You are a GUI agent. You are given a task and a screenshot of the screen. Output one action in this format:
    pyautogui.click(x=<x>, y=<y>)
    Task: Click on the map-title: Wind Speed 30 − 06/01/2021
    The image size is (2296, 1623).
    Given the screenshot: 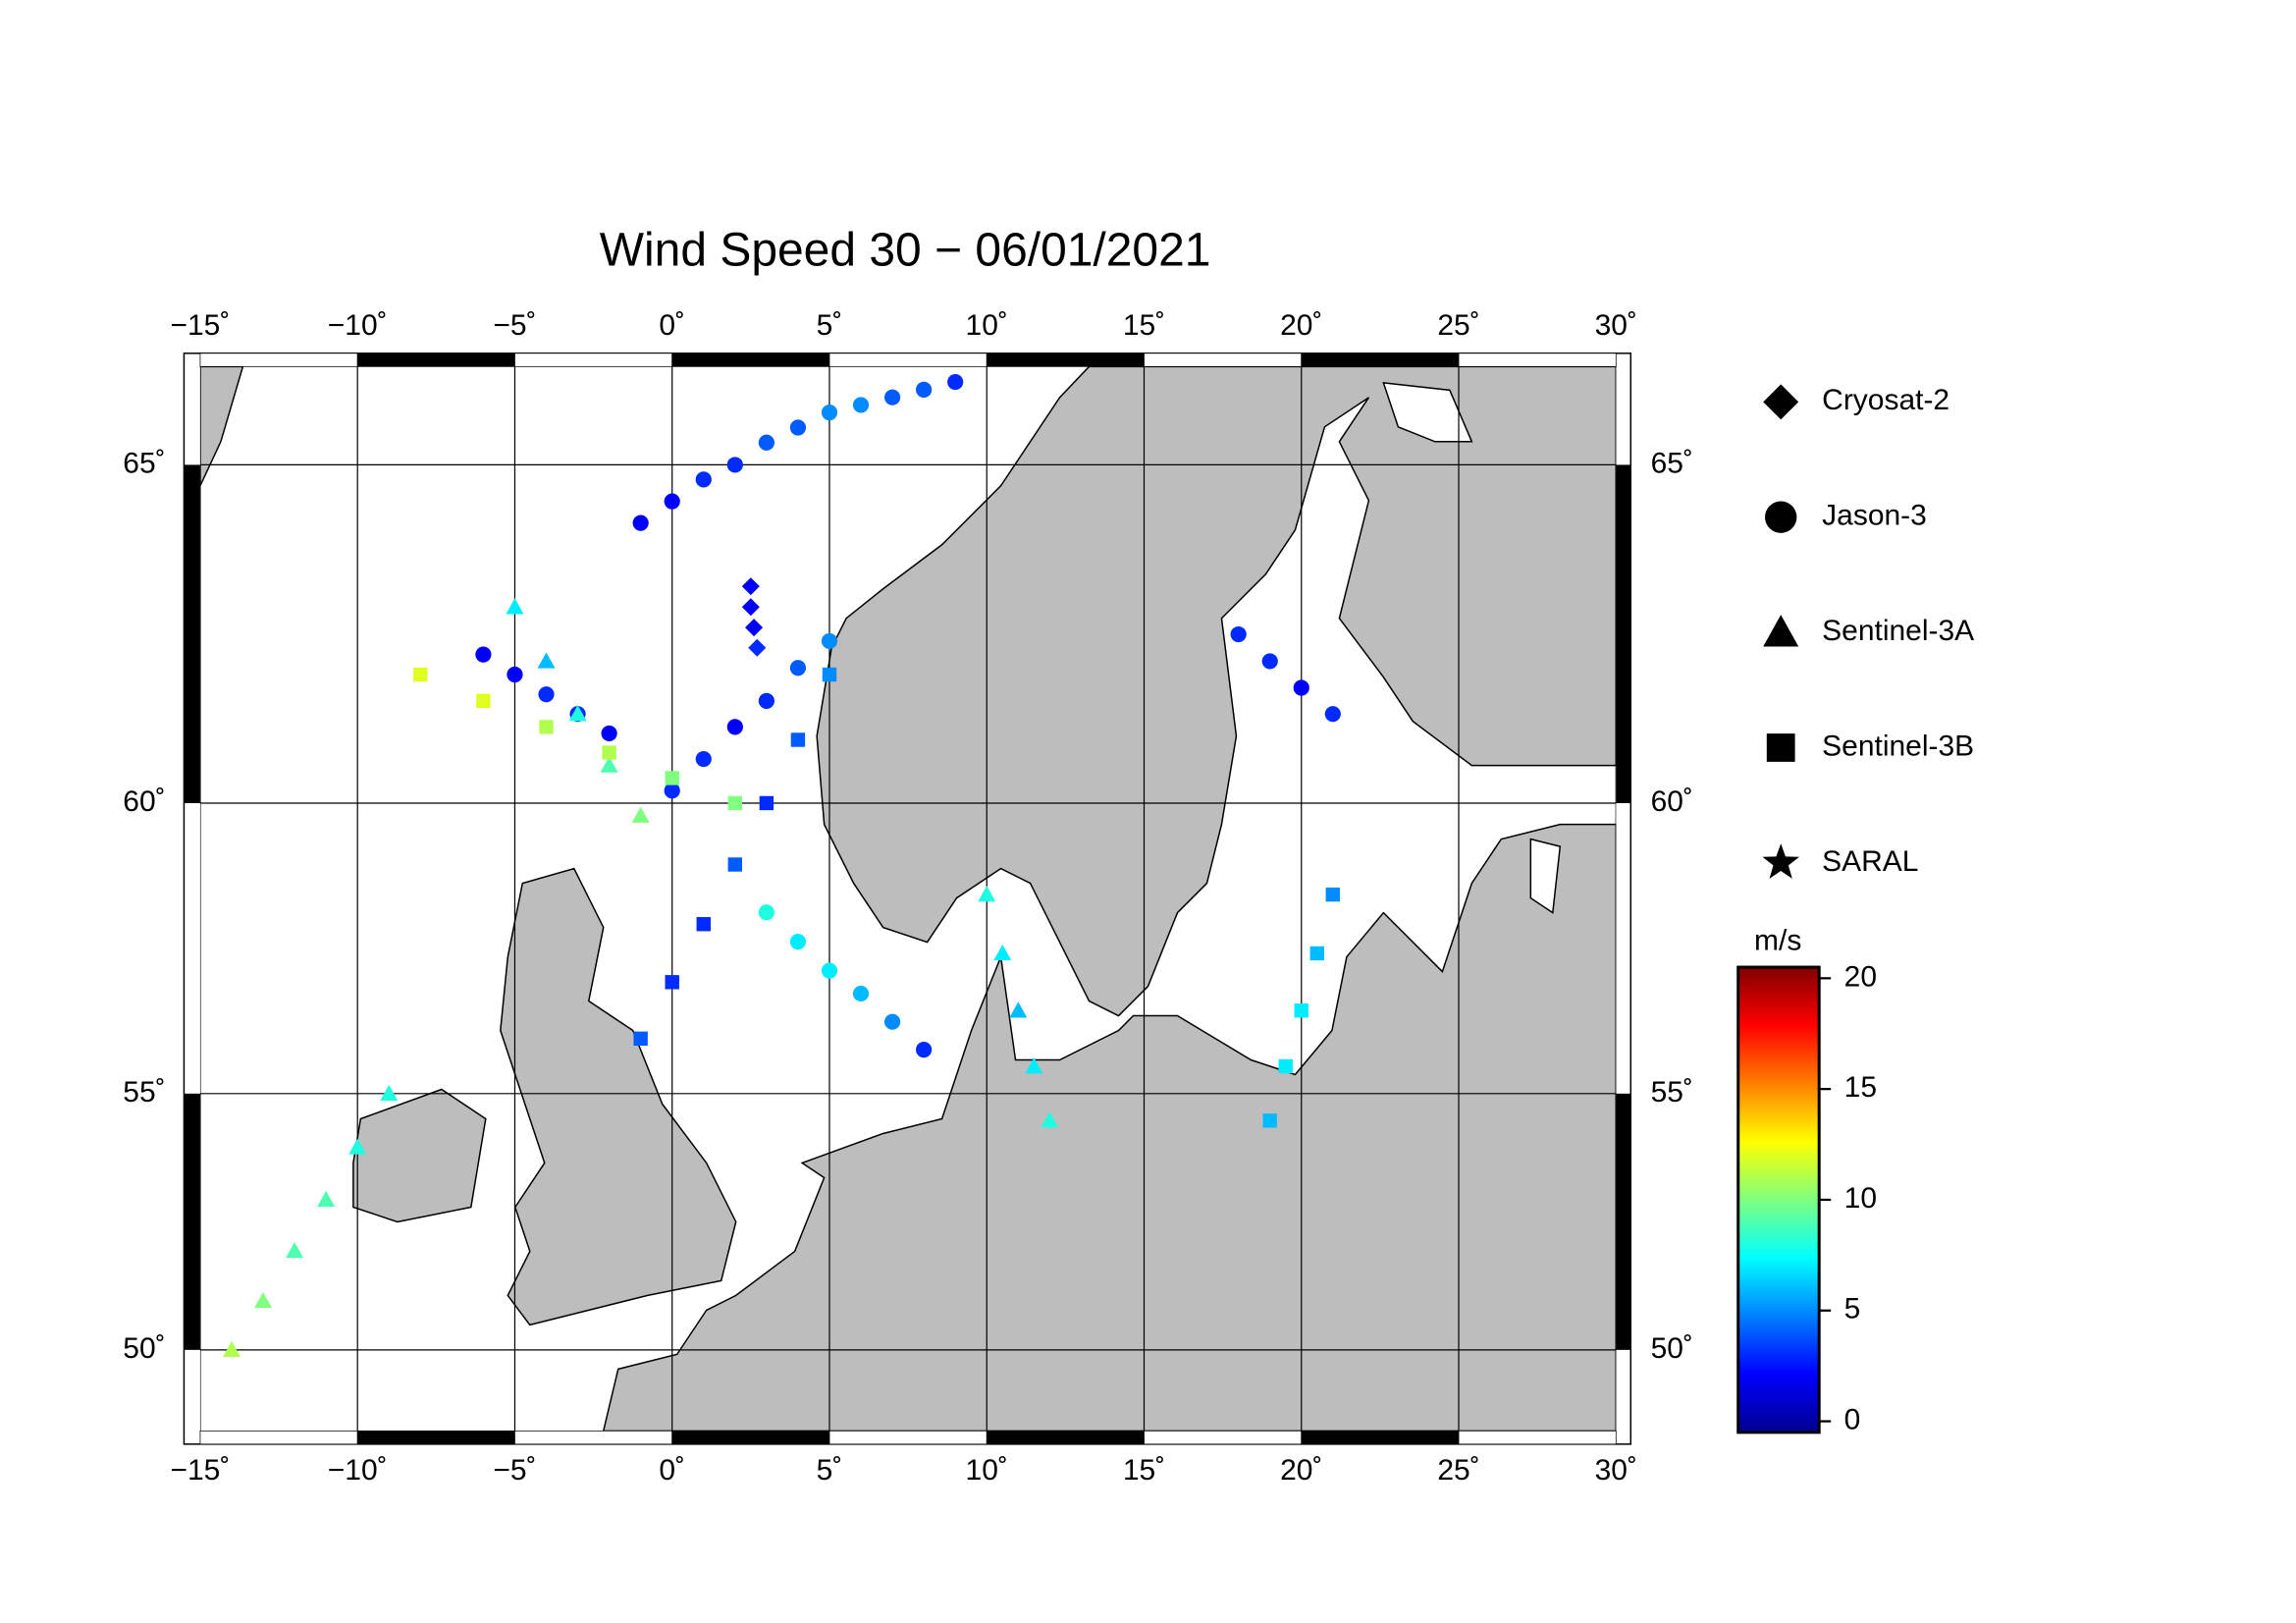 What is the action you would take?
    pyautogui.click(x=905, y=251)
    